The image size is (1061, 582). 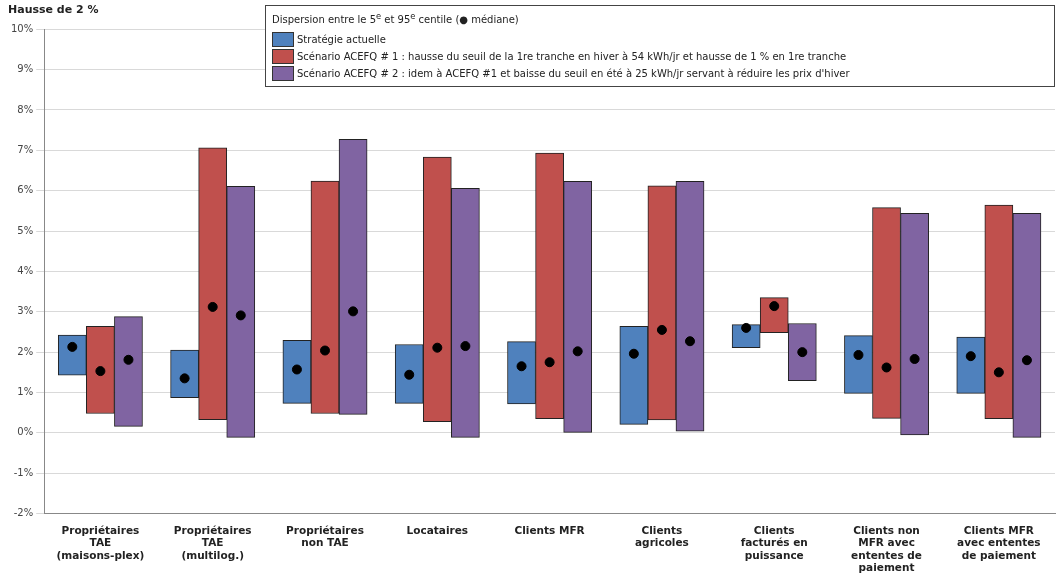 I want to click on y-tick-label: 9%, so click(x=25, y=69).